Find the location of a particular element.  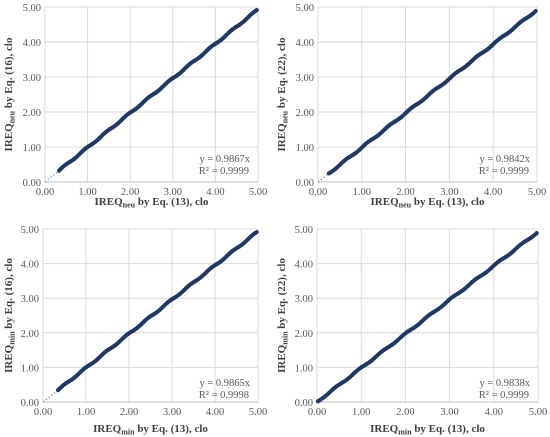

y-axis-label: IREQmin by Eq. (22), clo is located at coordinates (283, 315).